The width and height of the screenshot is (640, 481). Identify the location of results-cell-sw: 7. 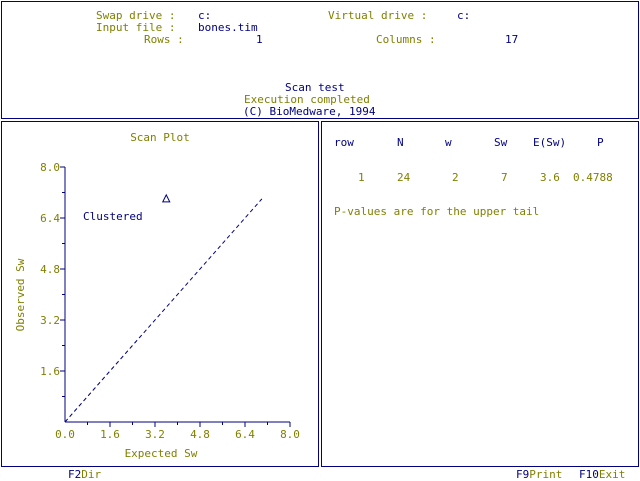
(504, 177).